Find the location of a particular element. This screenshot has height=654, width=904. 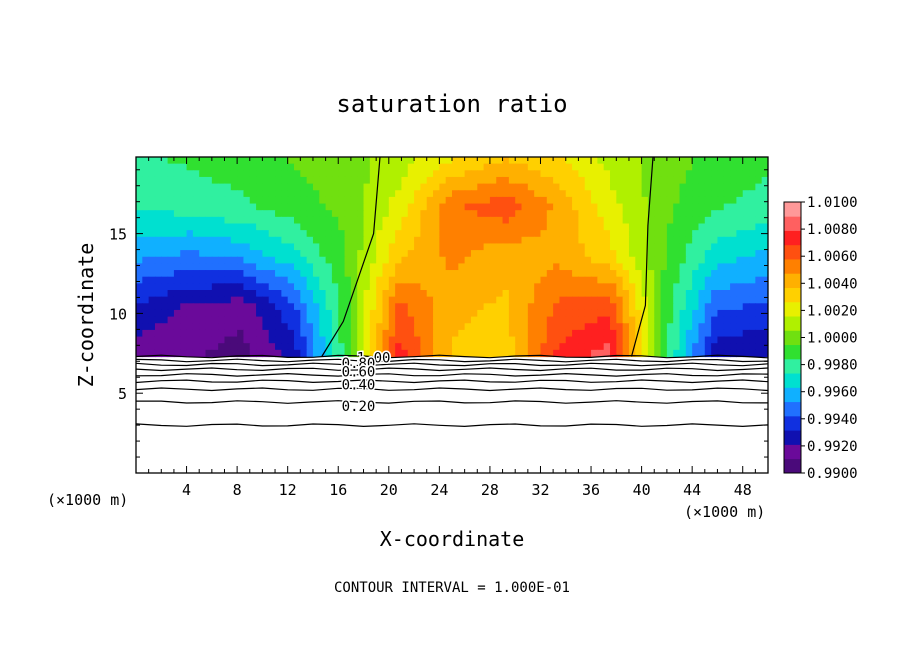

colorbar-label: 1.0080 is located at coordinates (832, 230).